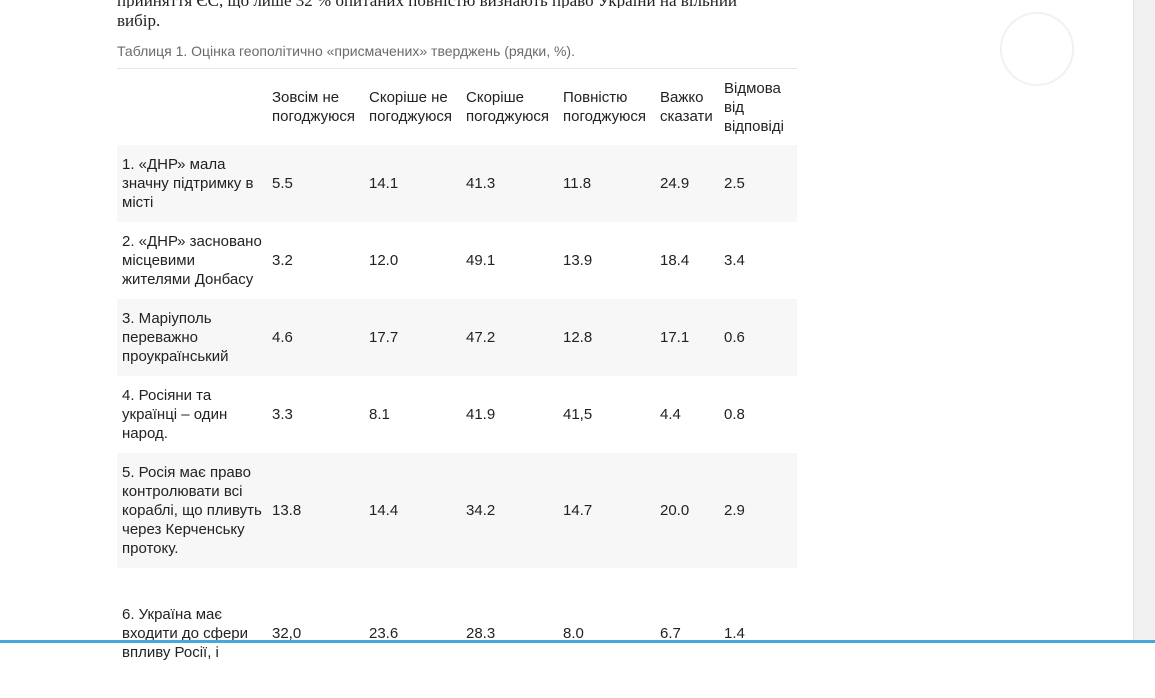 This screenshot has height=698, width=1155. Describe the element at coordinates (379, 414) in the screenshot. I see `table-cell: 8.1` at that location.